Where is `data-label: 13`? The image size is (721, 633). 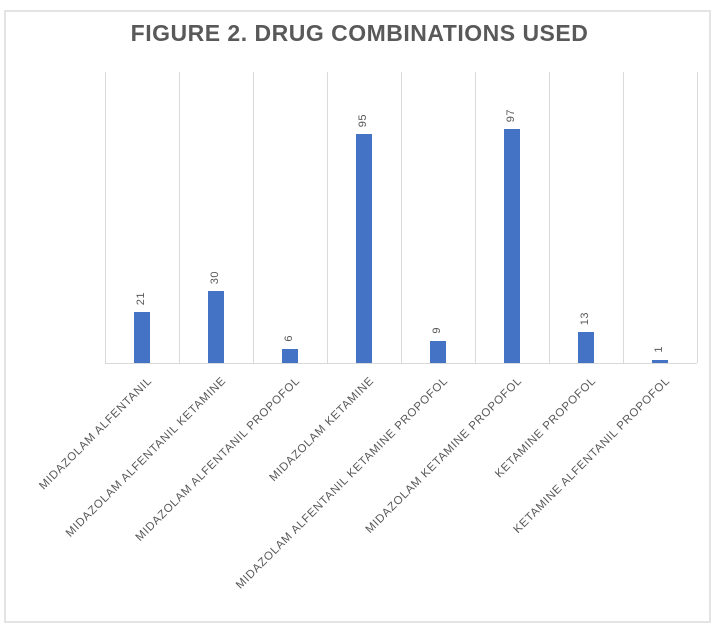 data-label: 13 is located at coordinates (585, 318).